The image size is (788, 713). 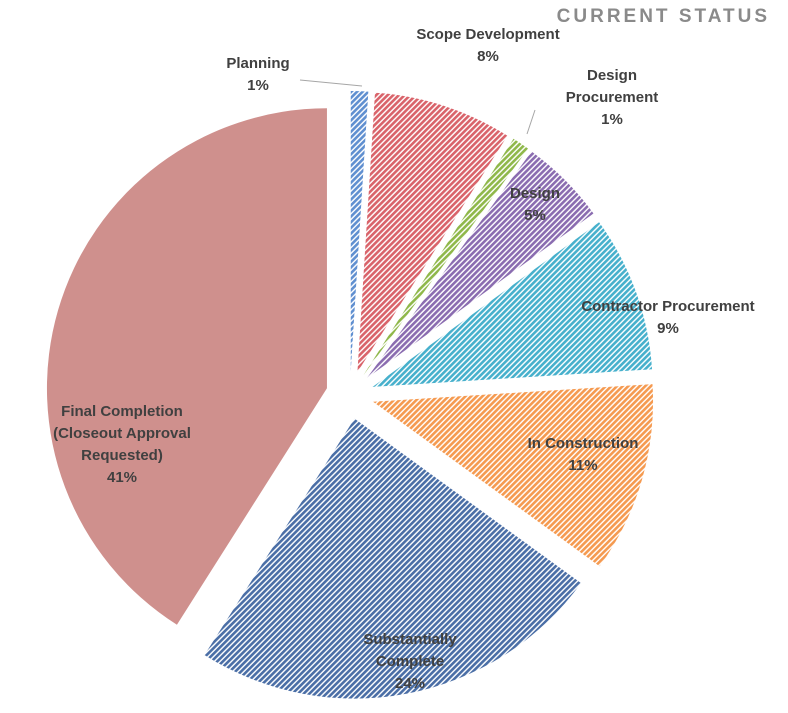 I want to click on value-label: 5%, so click(x=535, y=215).